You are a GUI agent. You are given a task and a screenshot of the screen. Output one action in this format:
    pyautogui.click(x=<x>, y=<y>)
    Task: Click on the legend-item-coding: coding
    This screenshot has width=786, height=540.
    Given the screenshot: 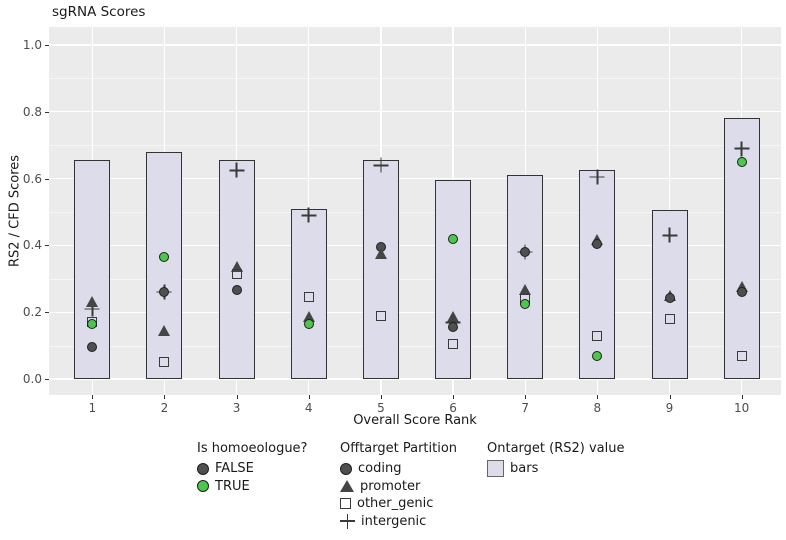 What is the action you would take?
    pyautogui.click(x=398, y=469)
    